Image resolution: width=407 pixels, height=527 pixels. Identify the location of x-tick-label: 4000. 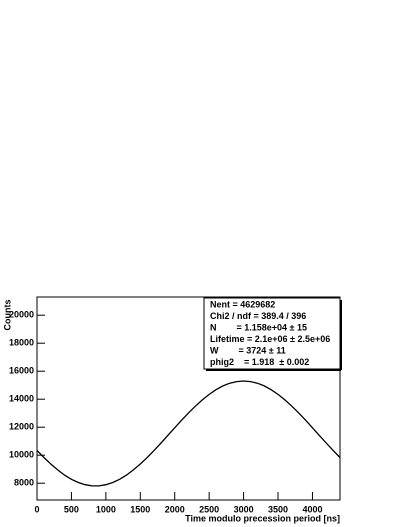
(312, 509).